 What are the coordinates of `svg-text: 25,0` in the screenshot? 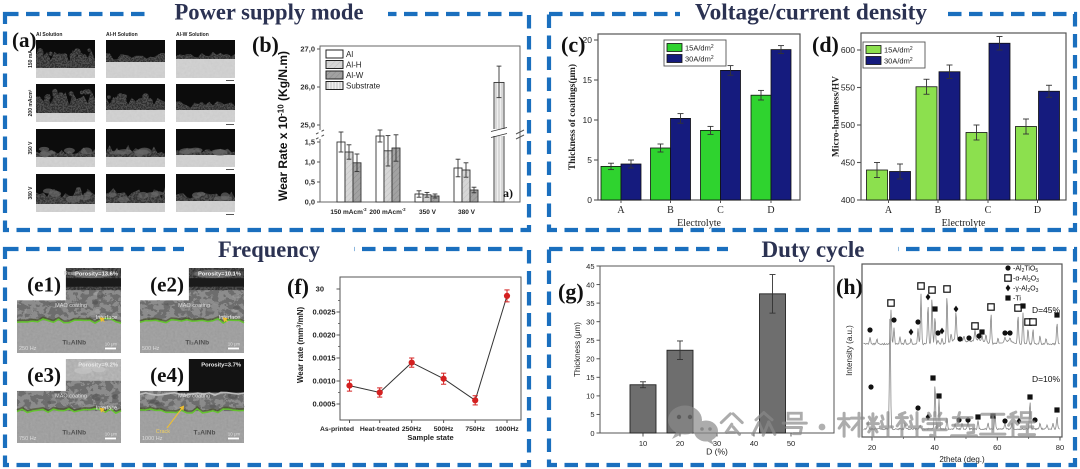 It's located at (307, 125).